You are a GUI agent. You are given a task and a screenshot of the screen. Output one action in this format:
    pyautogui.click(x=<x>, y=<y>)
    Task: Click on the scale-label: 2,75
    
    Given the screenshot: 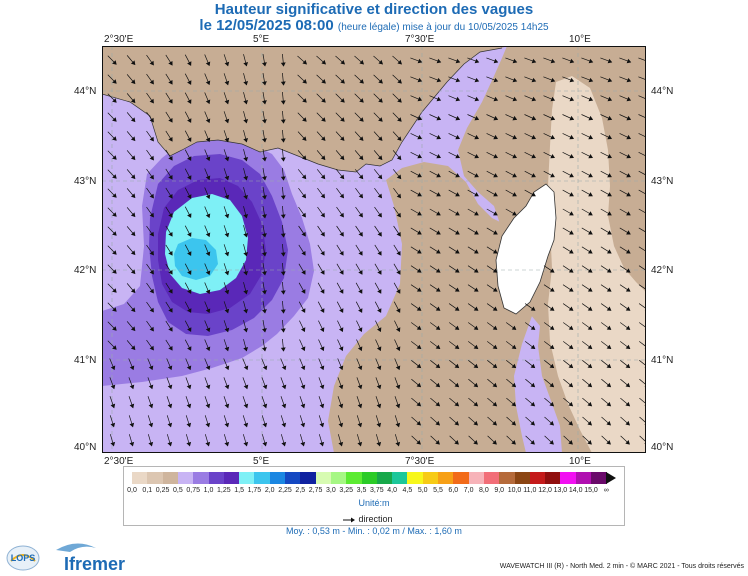 What is the action you would take?
    pyautogui.click(x=315, y=490)
    